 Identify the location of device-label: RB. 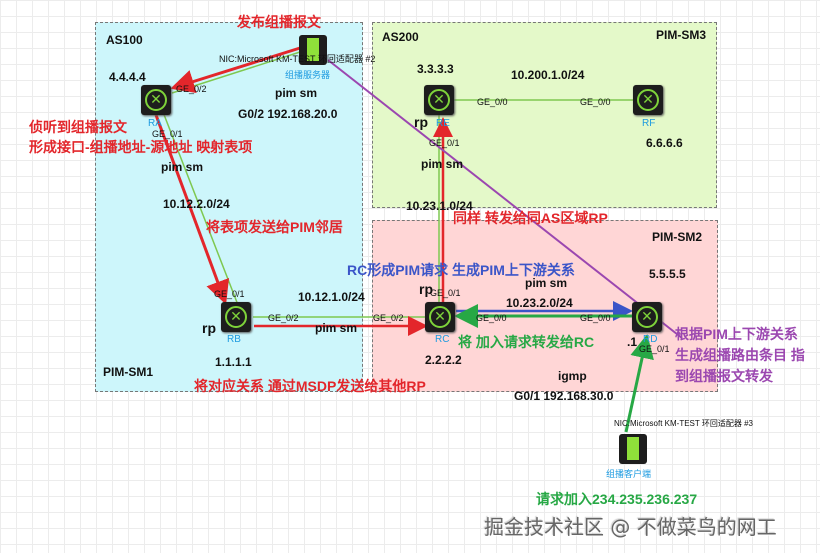
(234, 339).